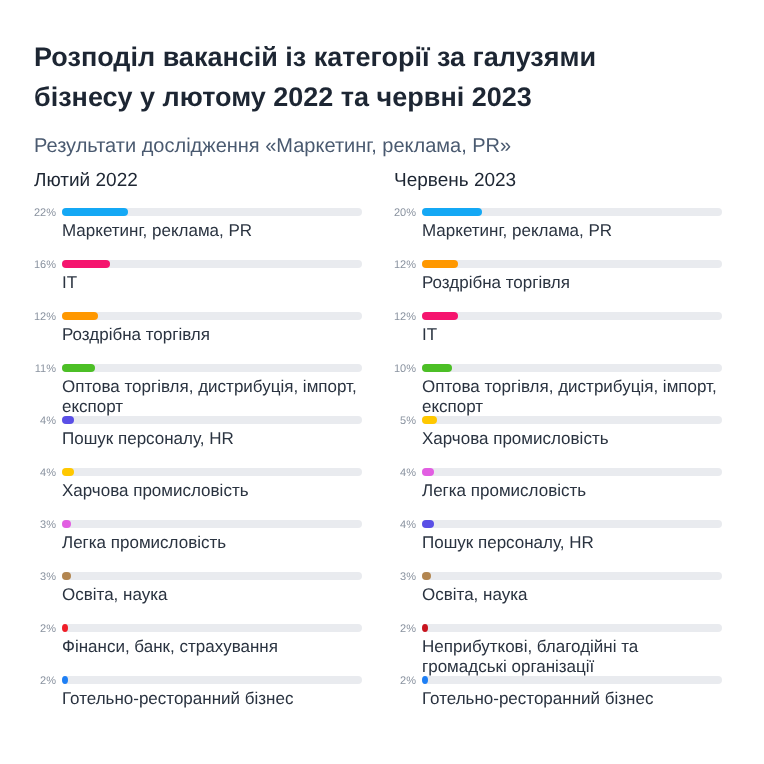 The height and width of the screenshot is (764, 764). I want to click on y-tick-label: Неприбуткові, благодійні та громадські організації, so click(530, 656).